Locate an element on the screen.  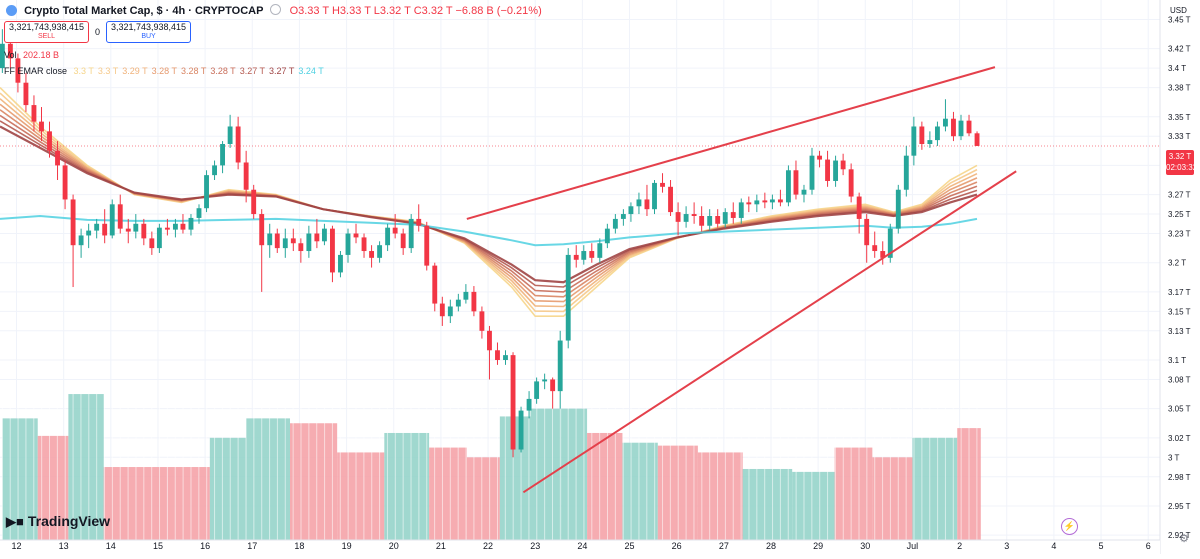
price-tick-label: 2.92 T is located at coordinates (1179, 535).